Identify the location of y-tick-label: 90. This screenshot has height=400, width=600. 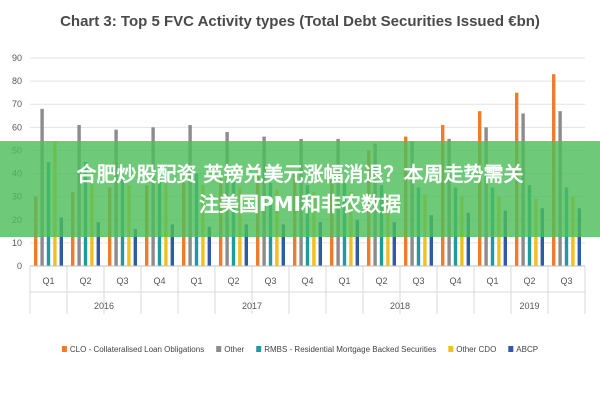
(17, 58).